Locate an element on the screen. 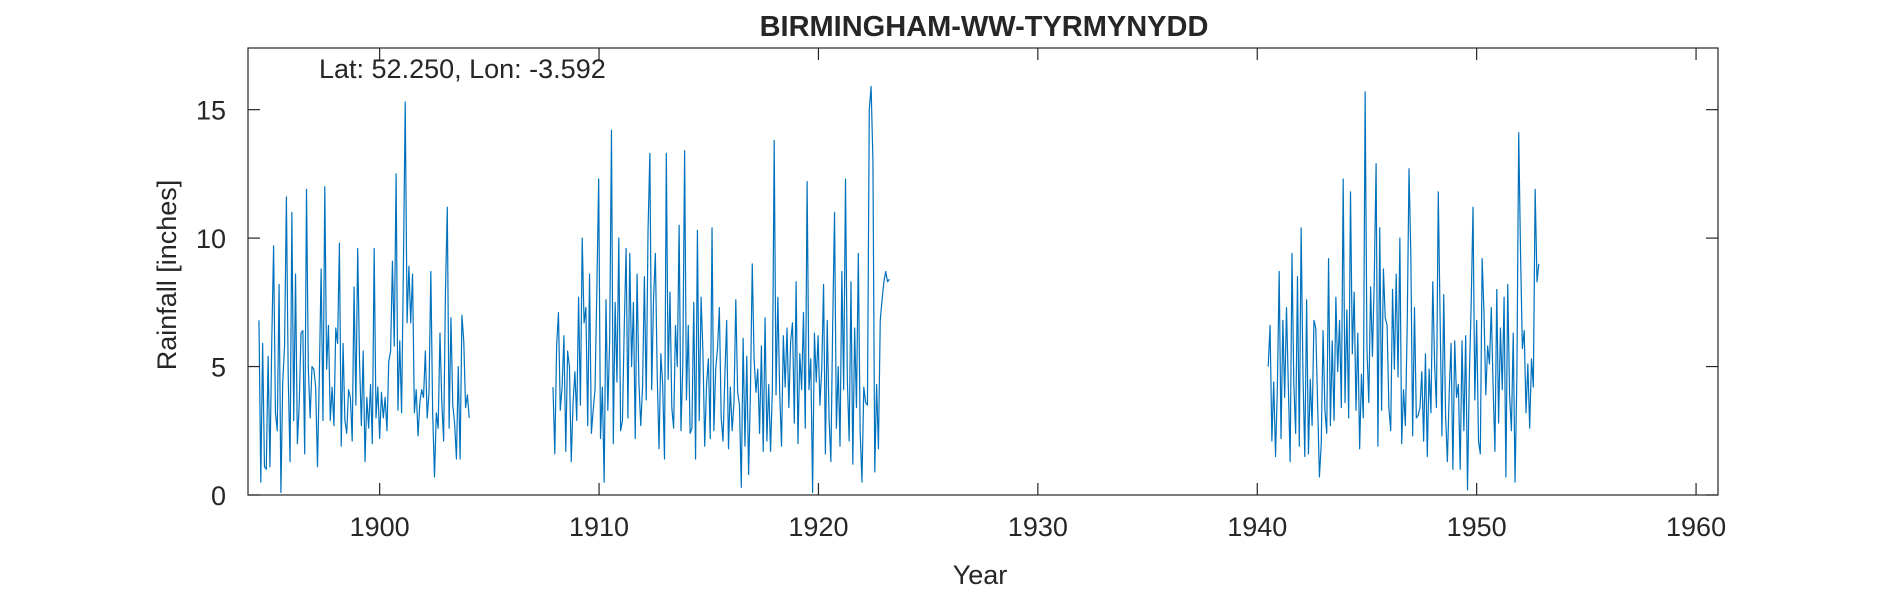 The image size is (1890, 596). x-tick-label: 1910 is located at coordinates (599, 527).